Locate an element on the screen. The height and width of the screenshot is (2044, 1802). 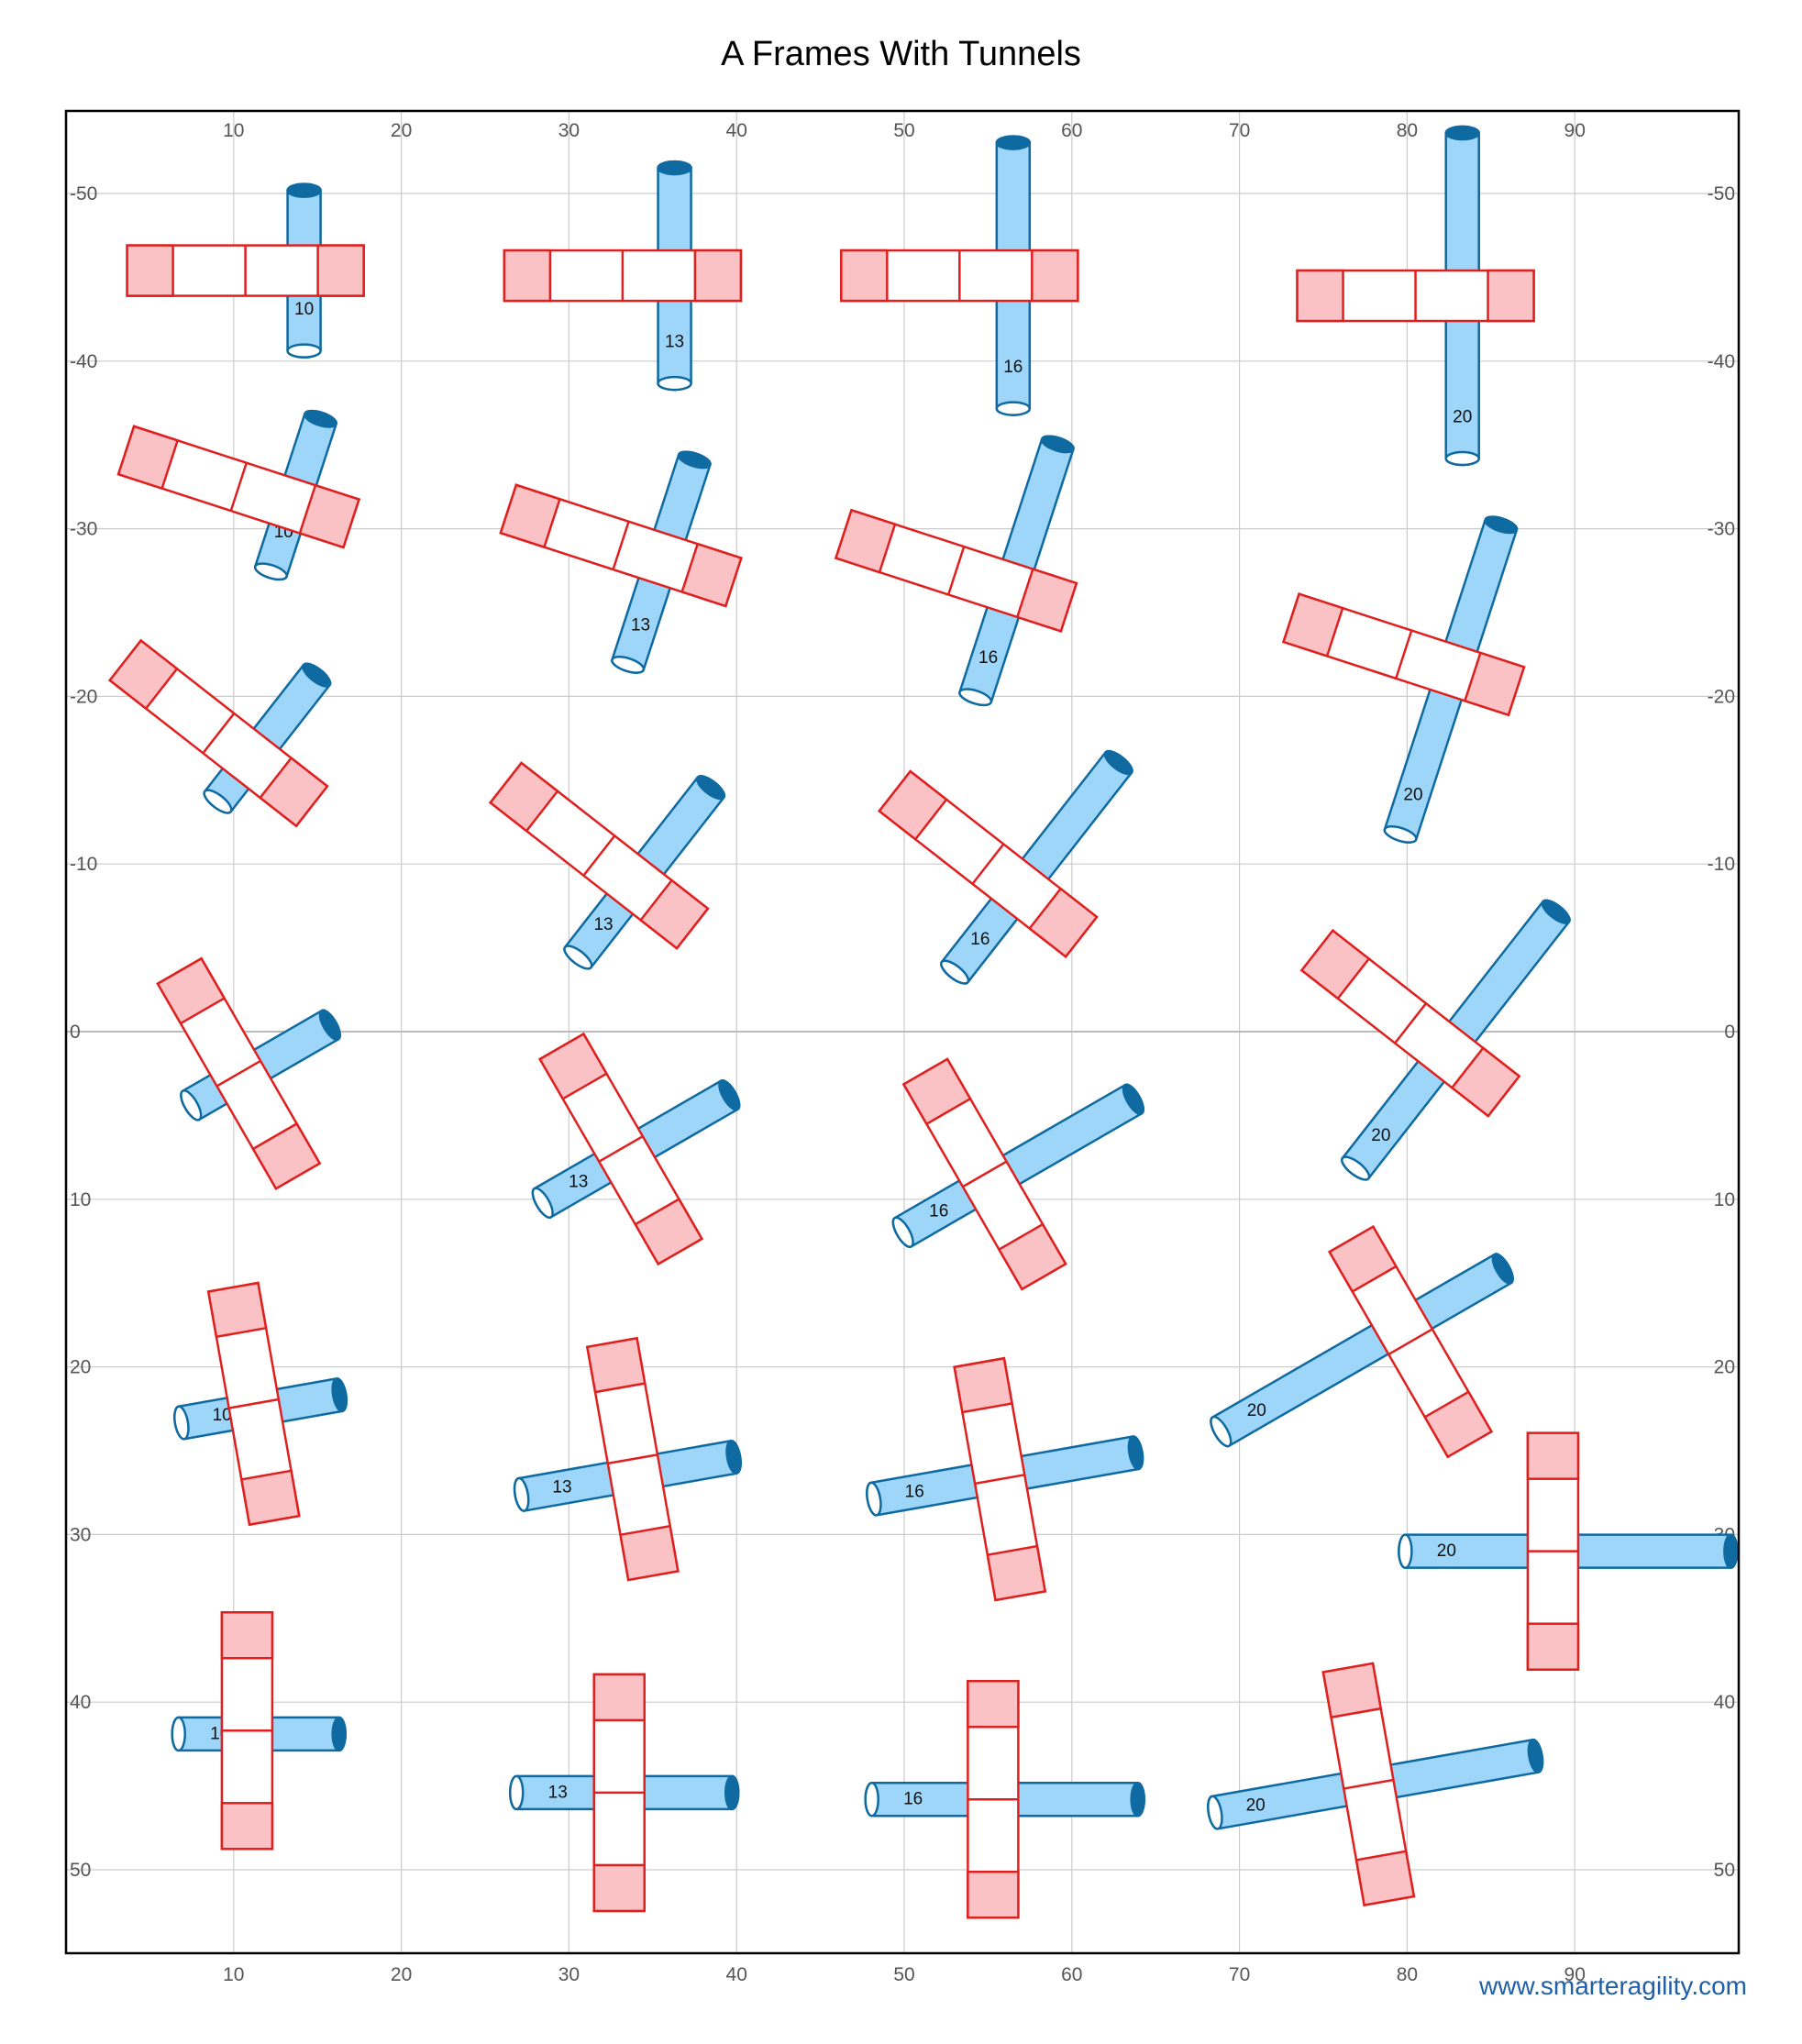
x-tick-label: 60 is located at coordinates (1071, 131).